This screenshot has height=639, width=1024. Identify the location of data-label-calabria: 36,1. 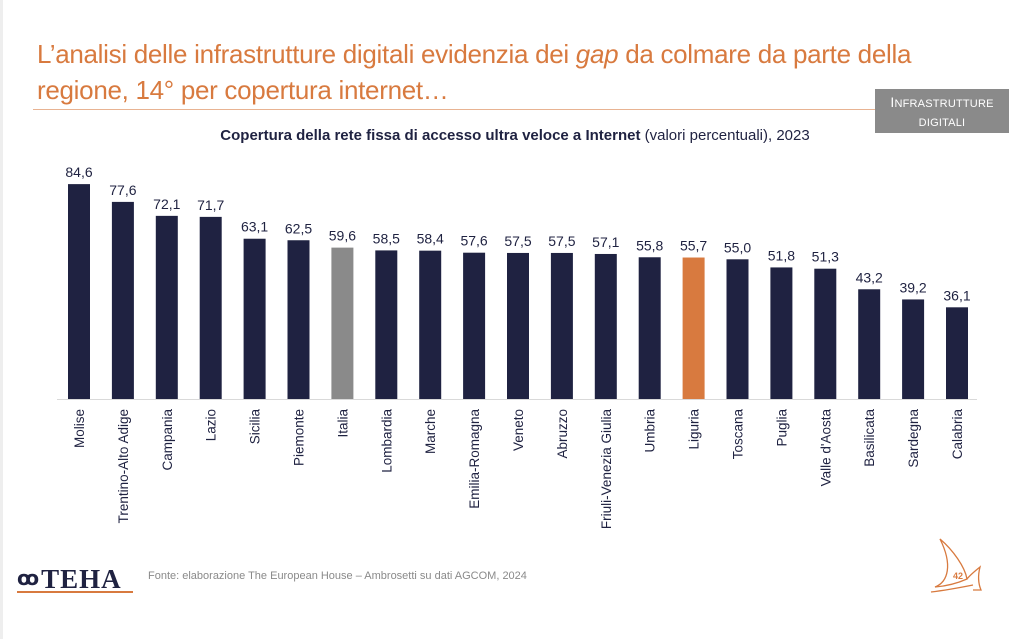
(956, 295).